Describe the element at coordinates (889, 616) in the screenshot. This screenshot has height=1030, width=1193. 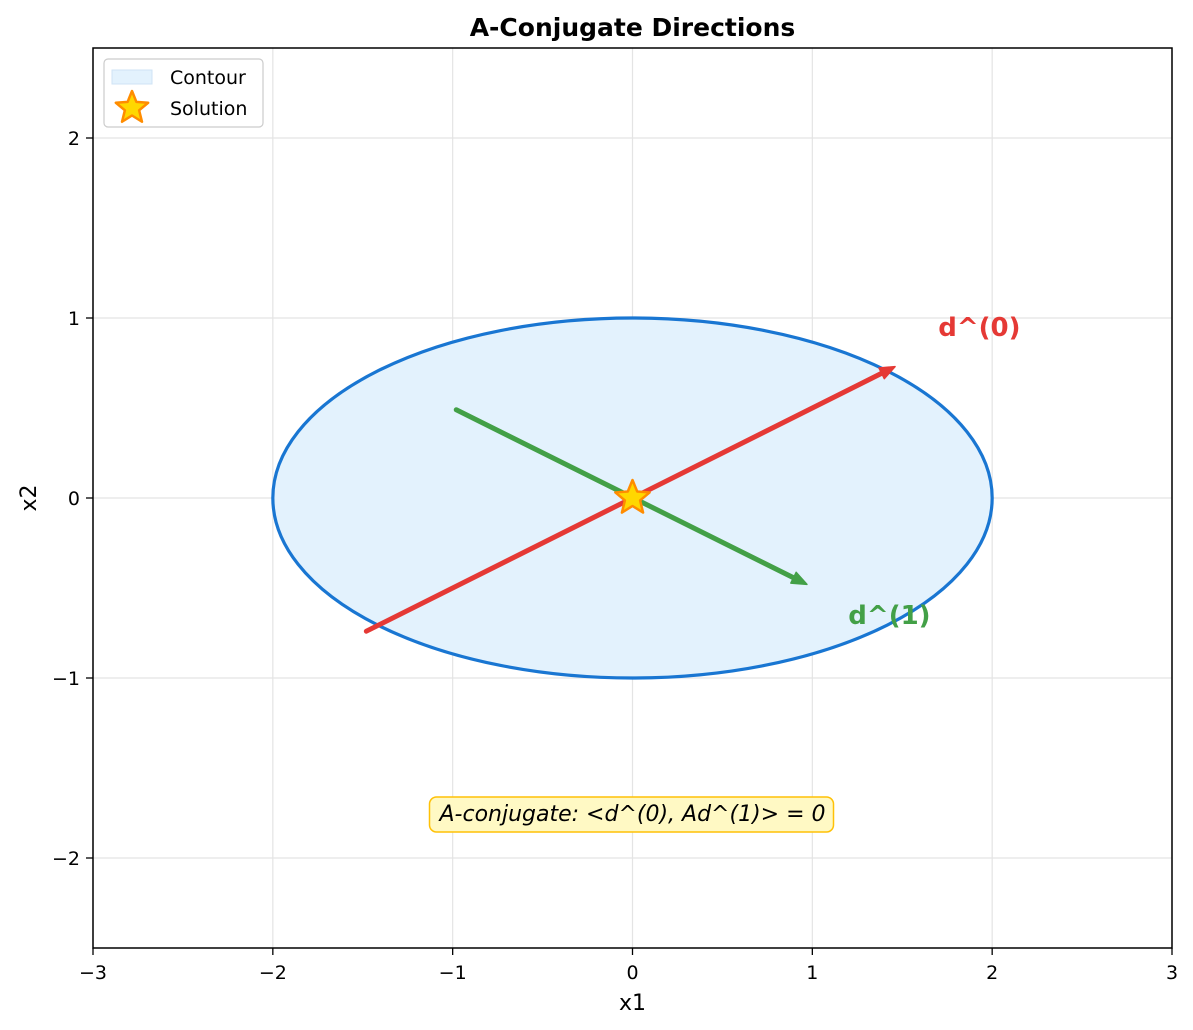
I see `vector-d1-label: d^(1)` at that location.